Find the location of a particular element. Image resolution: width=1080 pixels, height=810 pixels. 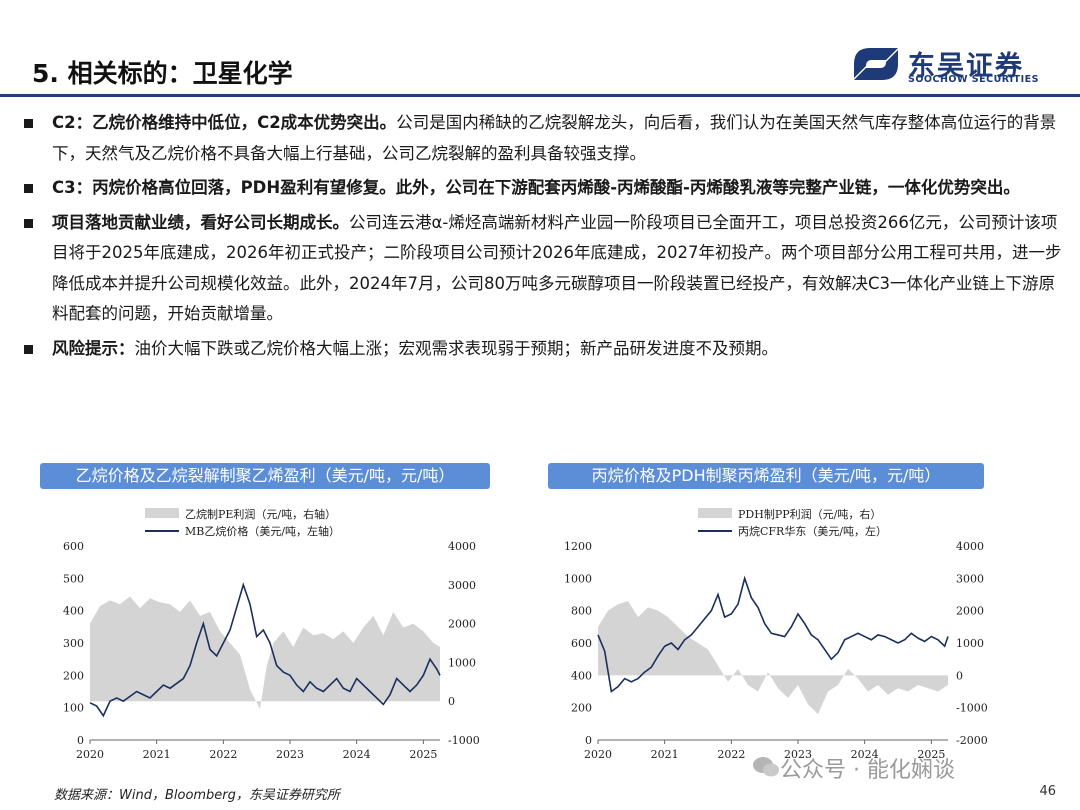

bullet-heading: C2：乙烷价格维持中低位，C2成本优势突出。 is located at coordinates (224, 122).